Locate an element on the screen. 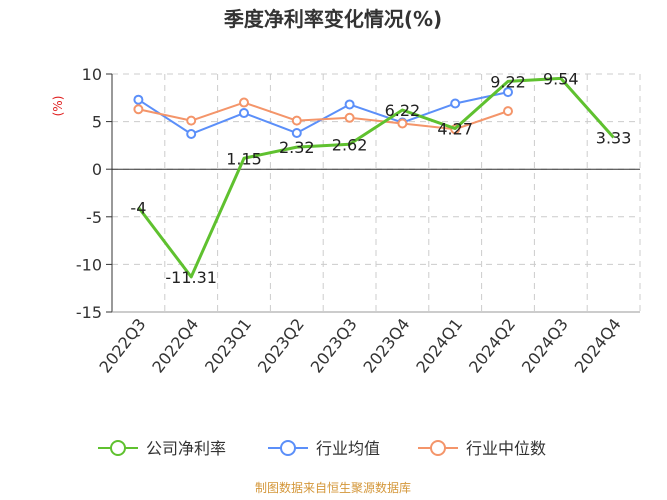 The width and height of the screenshot is (667, 500). legend-item: 行业均值 is located at coordinates (324, 448).